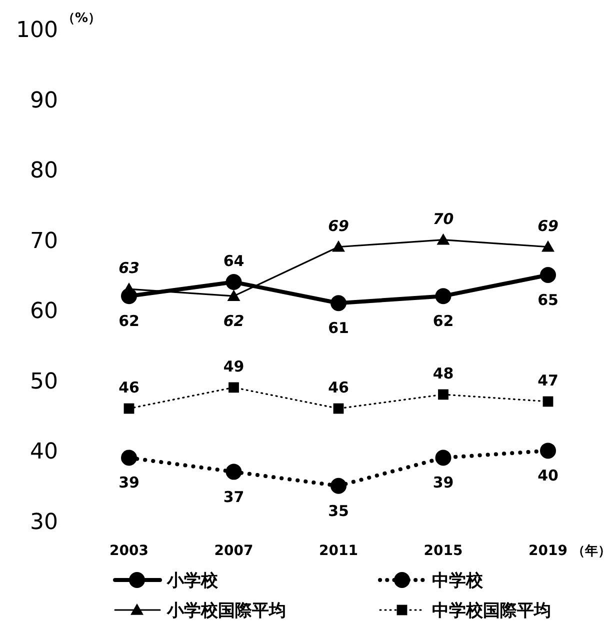 This screenshot has height=626, width=611. Describe the element at coordinates (82, 18) in the screenshot. I see `y-axis-title: （%）` at that location.